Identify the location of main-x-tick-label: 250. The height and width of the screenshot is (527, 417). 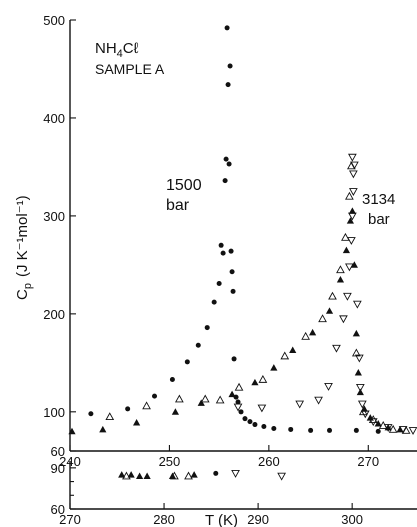
(170, 461).